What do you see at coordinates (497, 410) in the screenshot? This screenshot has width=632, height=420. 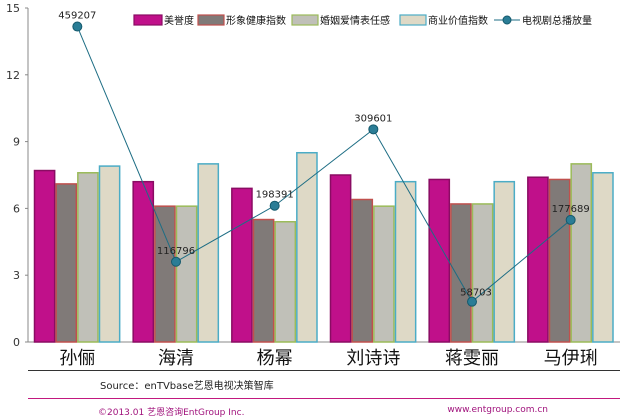 I see `website-link: www.entgroup.com.cn` at bounding box center [497, 410].